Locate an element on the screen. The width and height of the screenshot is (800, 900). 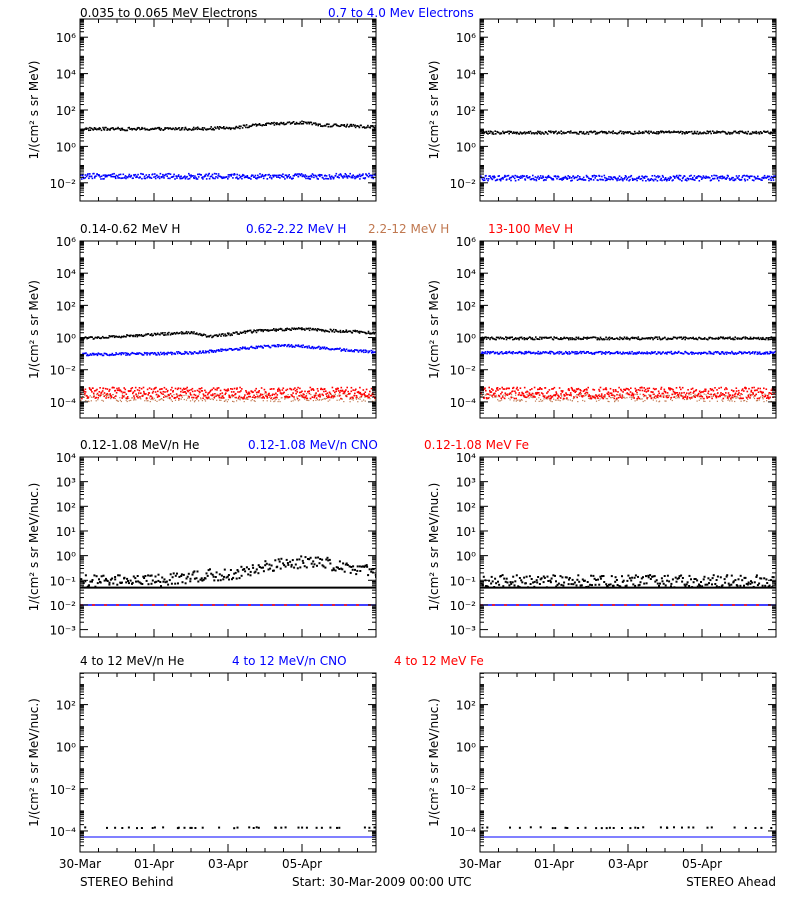
y-tick-label: 10⁰ is located at coordinates (66, 339).